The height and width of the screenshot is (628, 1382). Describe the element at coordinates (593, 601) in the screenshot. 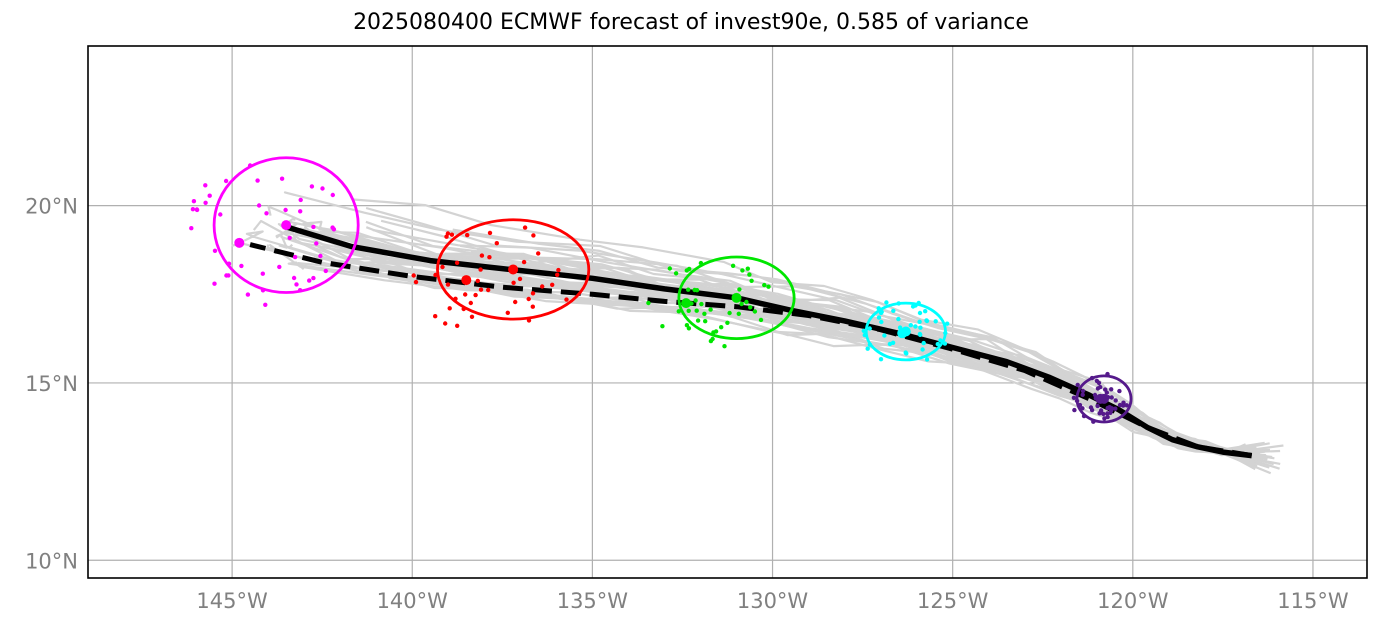

I see `x-tick-label: 135°W` at that location.